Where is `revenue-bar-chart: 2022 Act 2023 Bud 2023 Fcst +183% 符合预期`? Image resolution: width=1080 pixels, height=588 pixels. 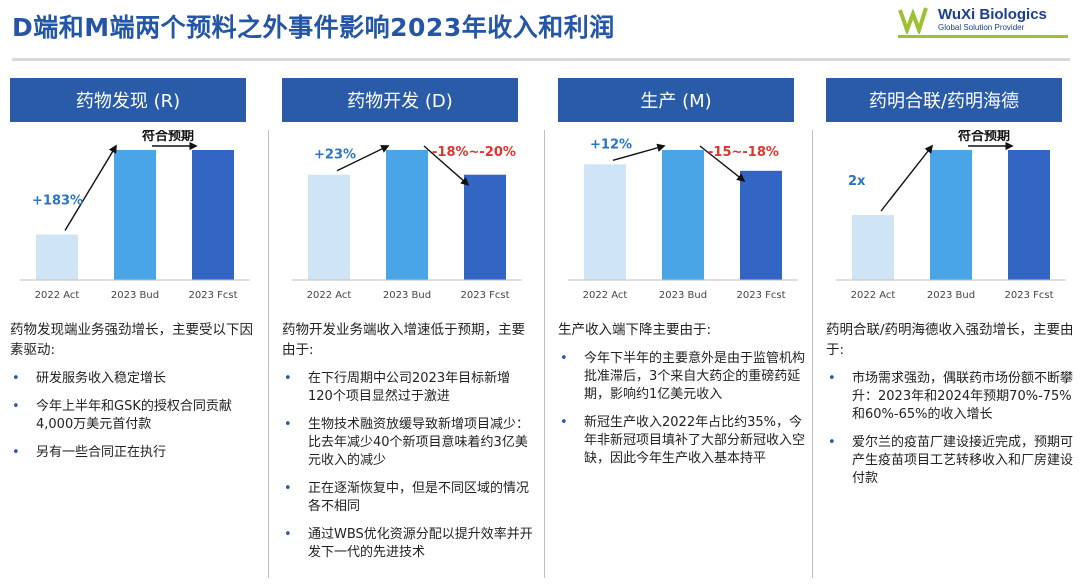
revenue-bar-chart: 2022 Act 2023 Bud 2023 Fcst +183% 符合预期 is located at coordinates (135, 215).